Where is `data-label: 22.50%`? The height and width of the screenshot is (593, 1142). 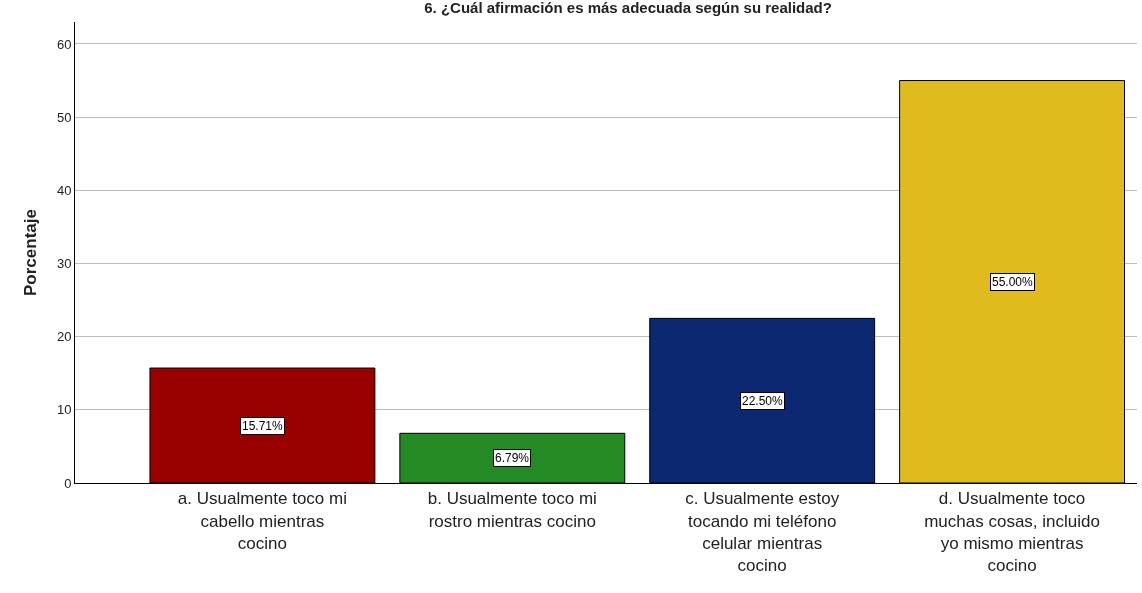 data-label: 22.50% is located at coordinates (763, 401).